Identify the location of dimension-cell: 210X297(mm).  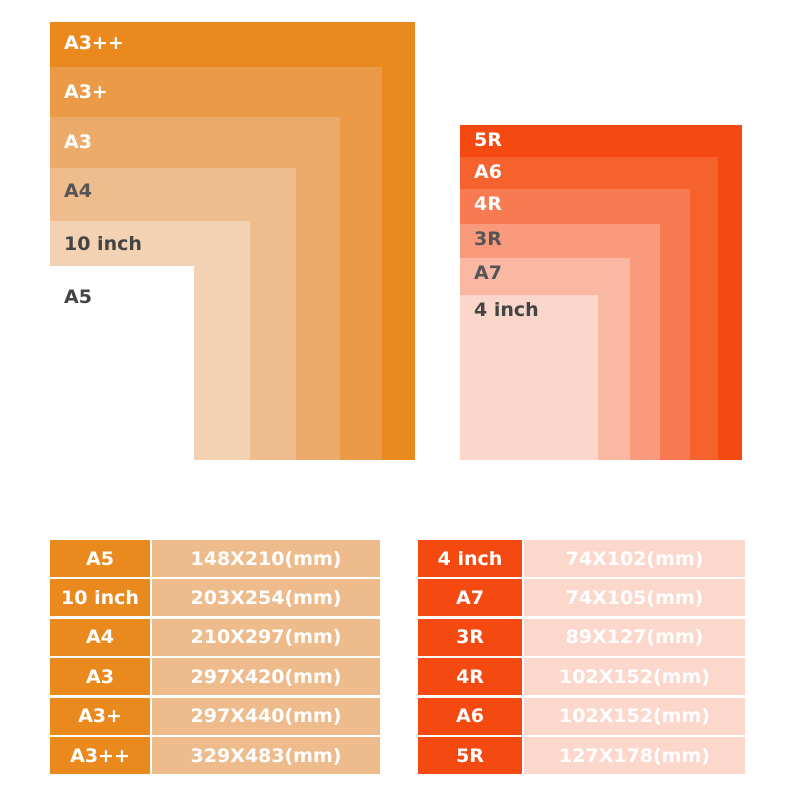
(266, 637).